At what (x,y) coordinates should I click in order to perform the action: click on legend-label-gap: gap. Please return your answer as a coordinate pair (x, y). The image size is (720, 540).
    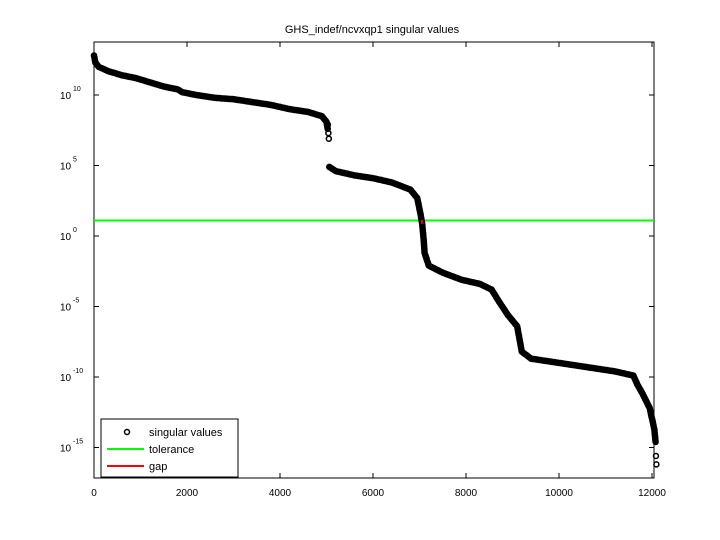
    Looking at the image, I should click on (158, 467).